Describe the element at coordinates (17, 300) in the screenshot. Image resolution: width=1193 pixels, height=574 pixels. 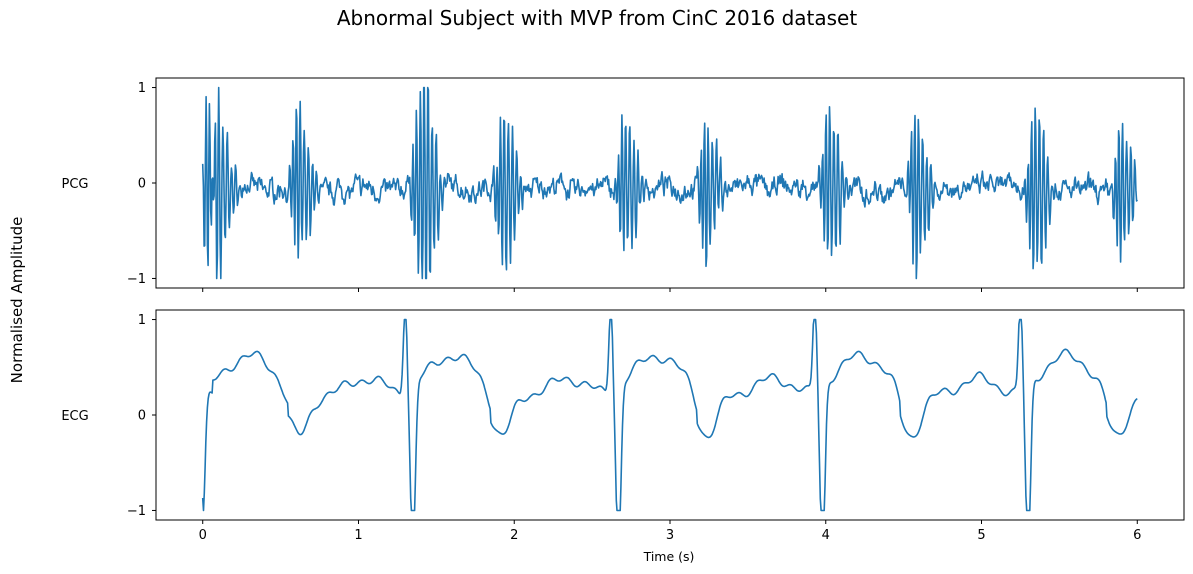
I see `y-axis-label: Normalised Amplitude` at that location.